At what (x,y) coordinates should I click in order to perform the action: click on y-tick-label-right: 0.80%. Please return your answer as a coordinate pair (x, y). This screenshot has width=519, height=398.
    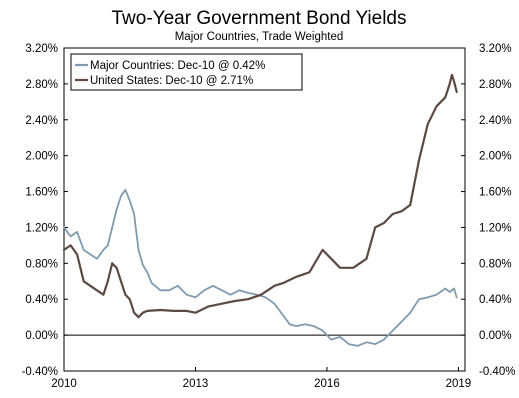
    Looking at the image, I should click on (495, 264).